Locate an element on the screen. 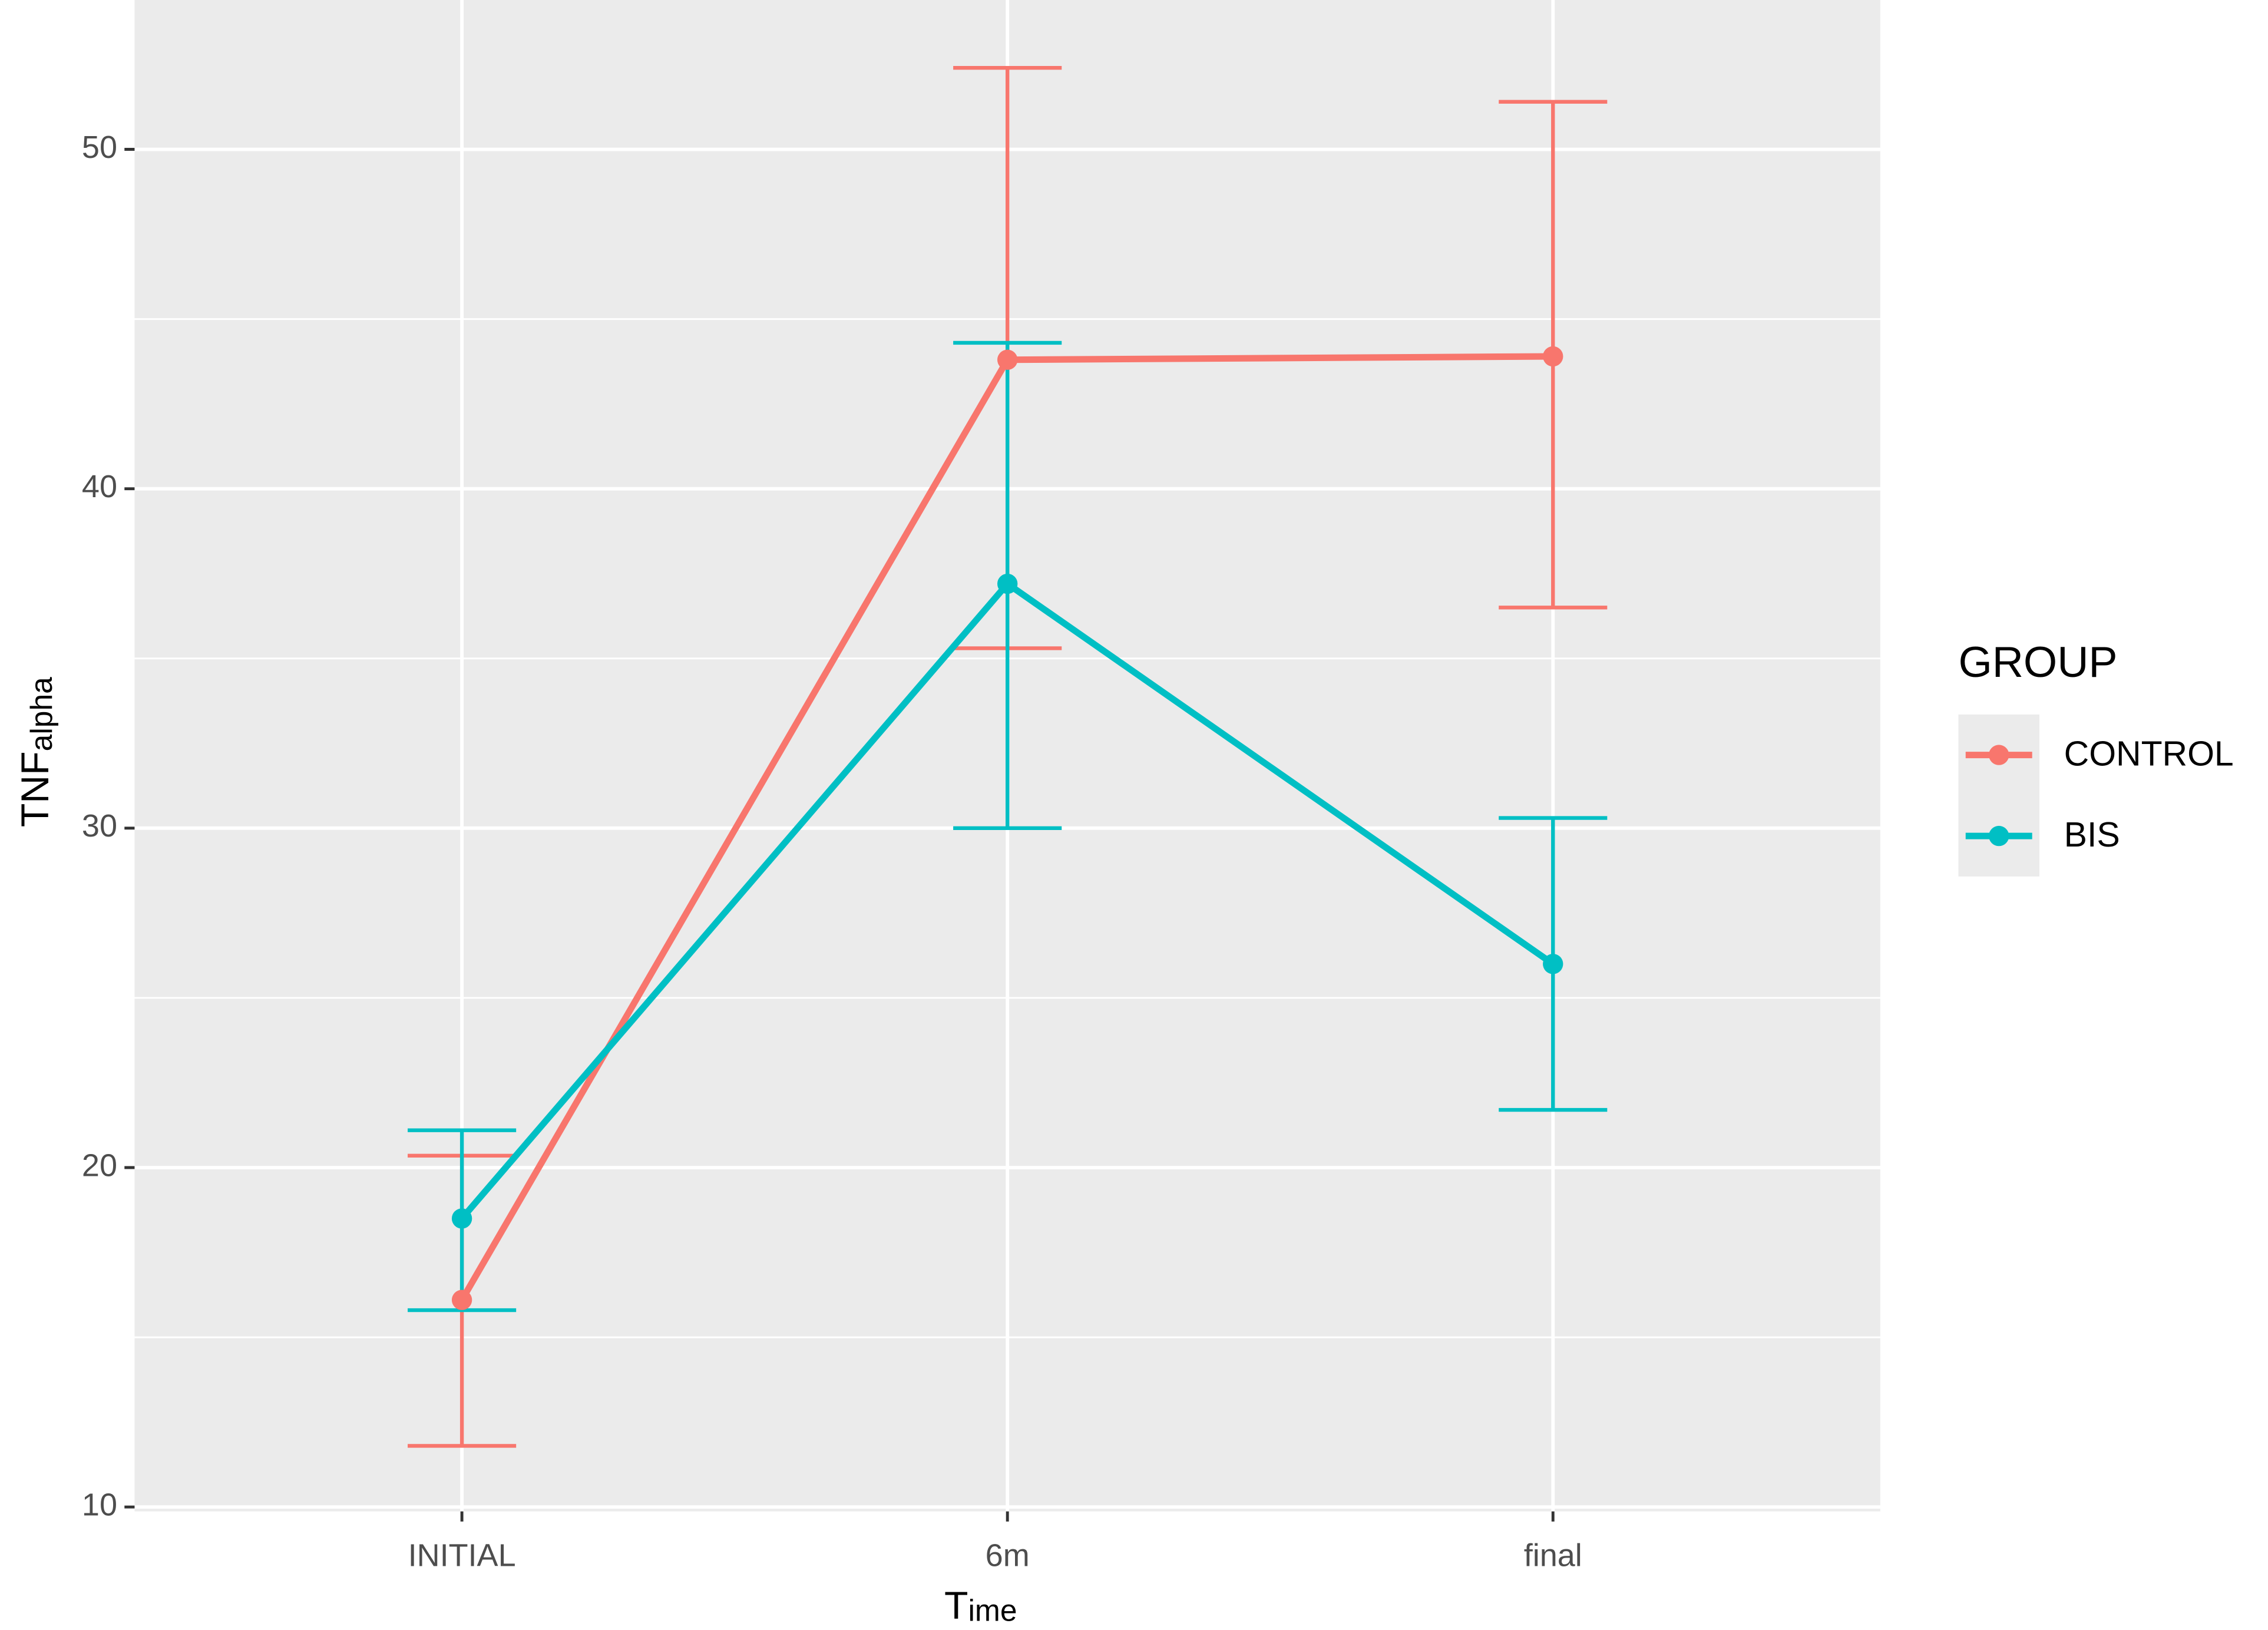  x-tick-label: 6m is located at coordinates (1008, 1556).